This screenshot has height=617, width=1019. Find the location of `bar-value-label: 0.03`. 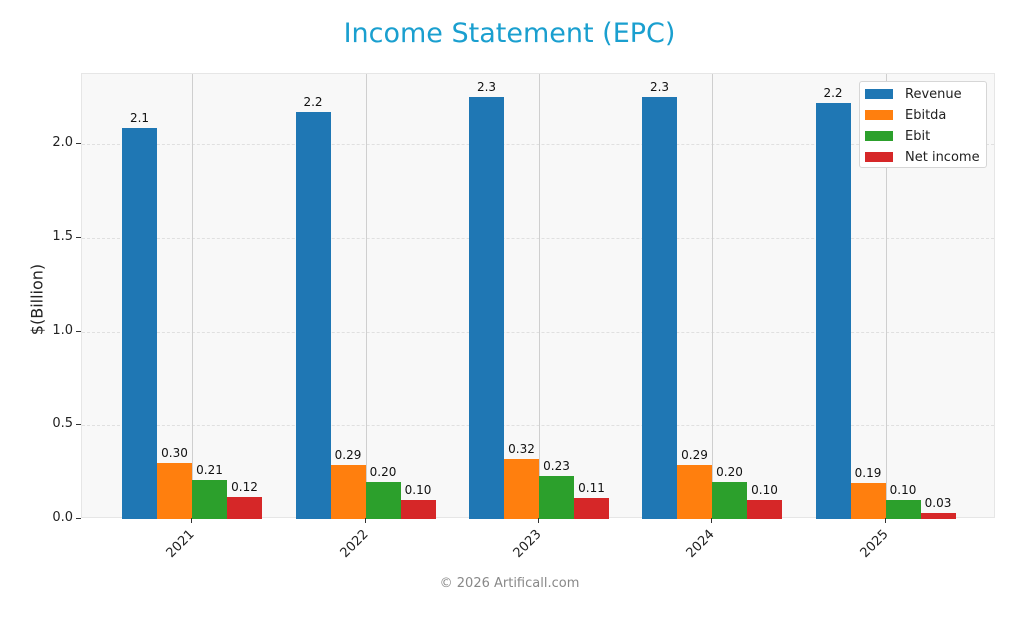

bar-value-label: 0.03 is located at coordinates (938, 503).